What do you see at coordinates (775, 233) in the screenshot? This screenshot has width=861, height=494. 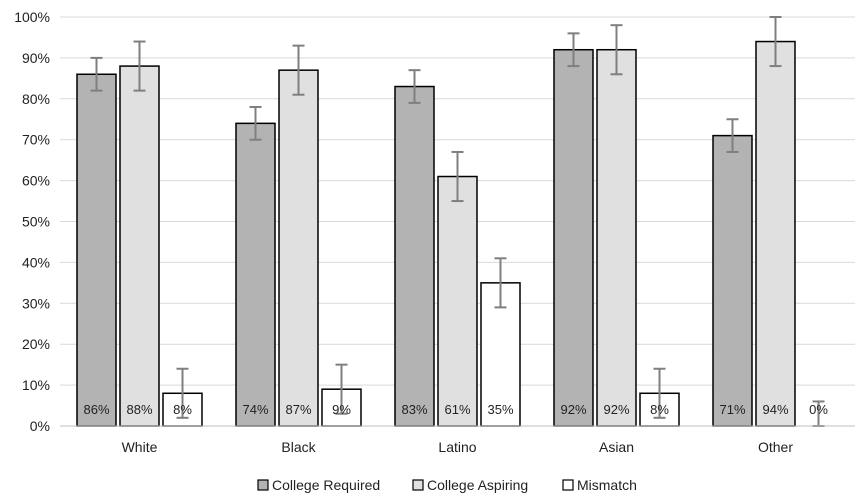 I see `bar-college-aspiring-other` at bounding box center [775, 233].